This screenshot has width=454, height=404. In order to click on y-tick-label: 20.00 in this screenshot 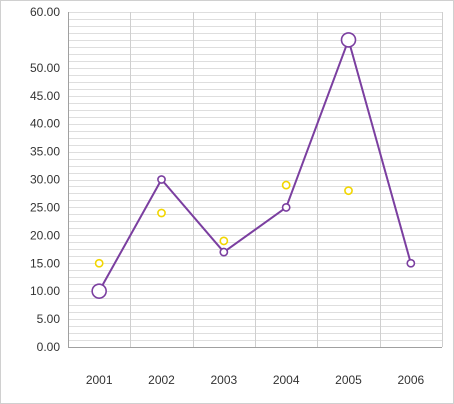, I will do `click(45, 235)`.